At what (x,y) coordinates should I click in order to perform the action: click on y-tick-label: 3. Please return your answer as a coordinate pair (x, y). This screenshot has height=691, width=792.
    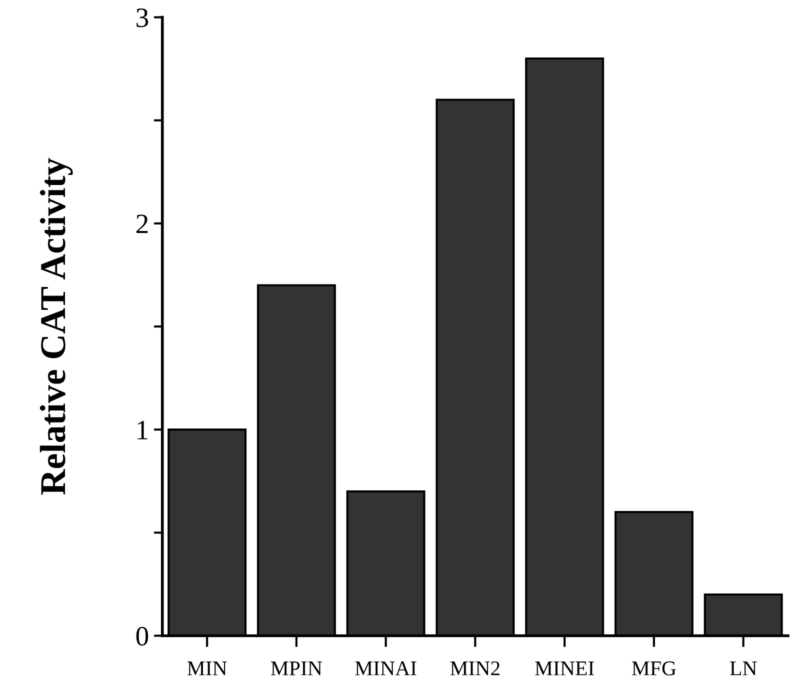
    Looking at the image, I should click on (142, 18).